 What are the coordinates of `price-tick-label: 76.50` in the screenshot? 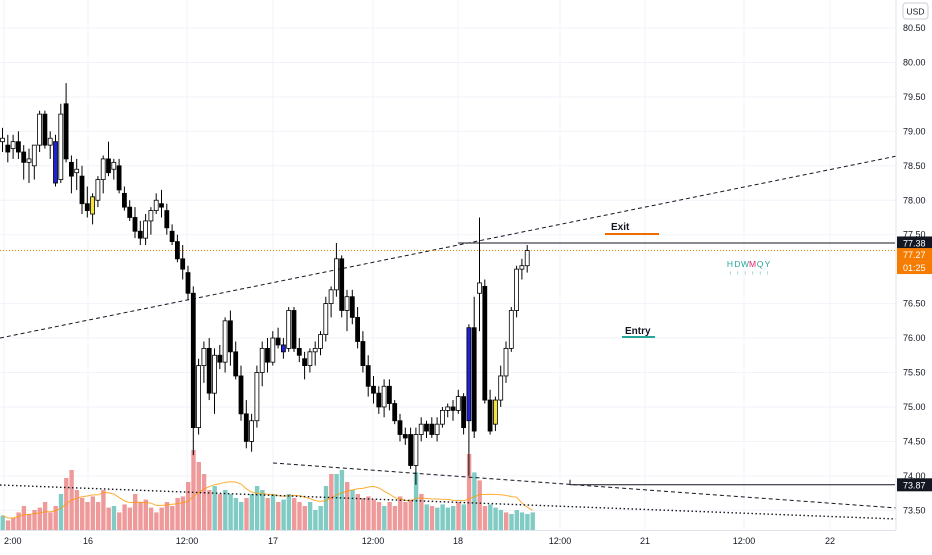 It's located at (914, 304).